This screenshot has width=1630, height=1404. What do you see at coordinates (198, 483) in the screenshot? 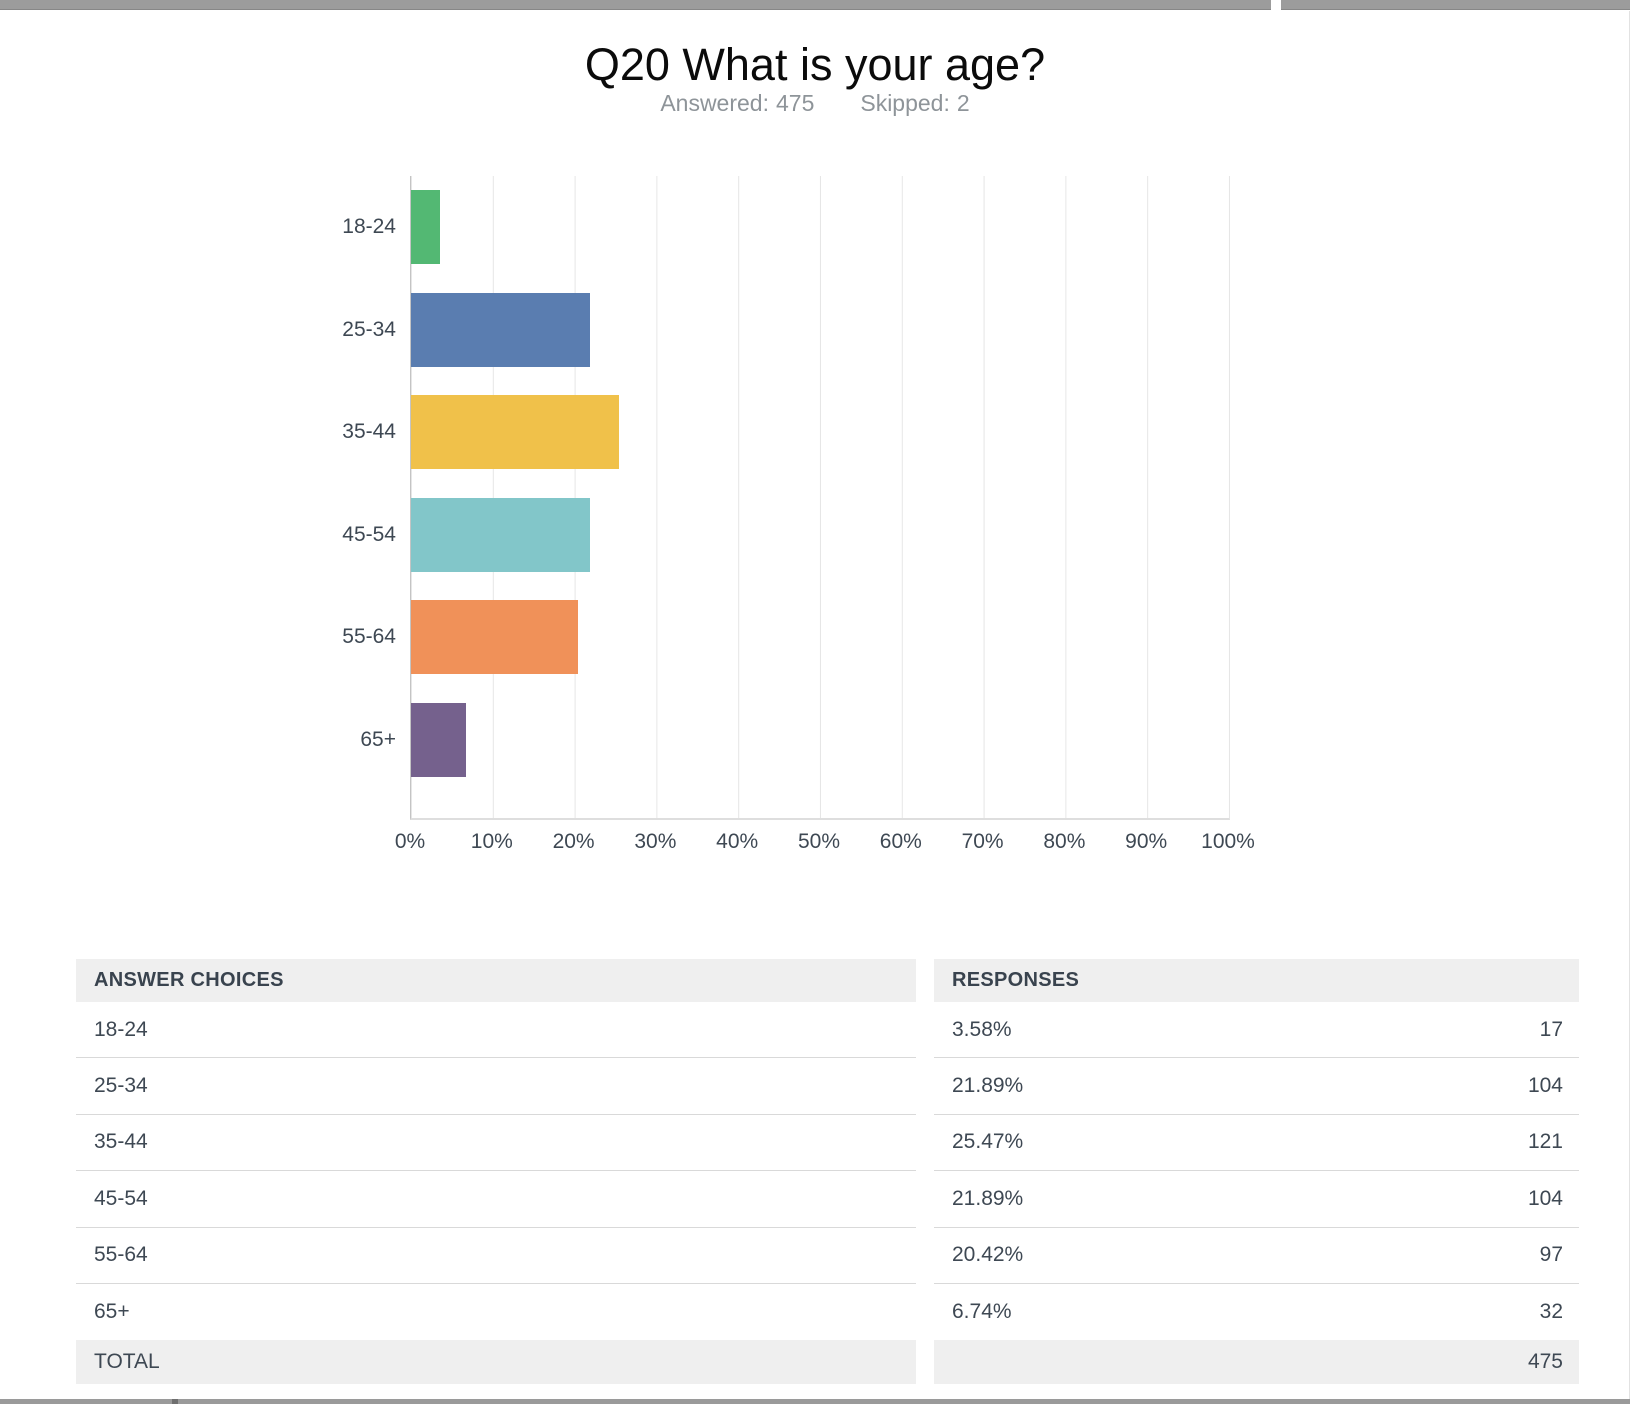
I see `category-labels: 18-24 25-34 35-44 45-54 55-64 65+` at bounding box center [198, 483].